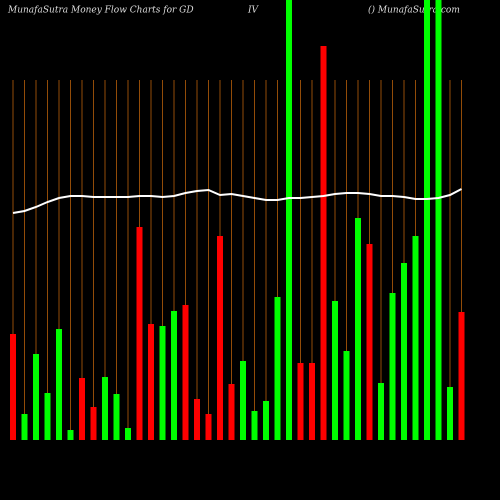  What do you see at coordinates (237, 201) in the screenshot?
I see `line` at bounding box center [237, 201].